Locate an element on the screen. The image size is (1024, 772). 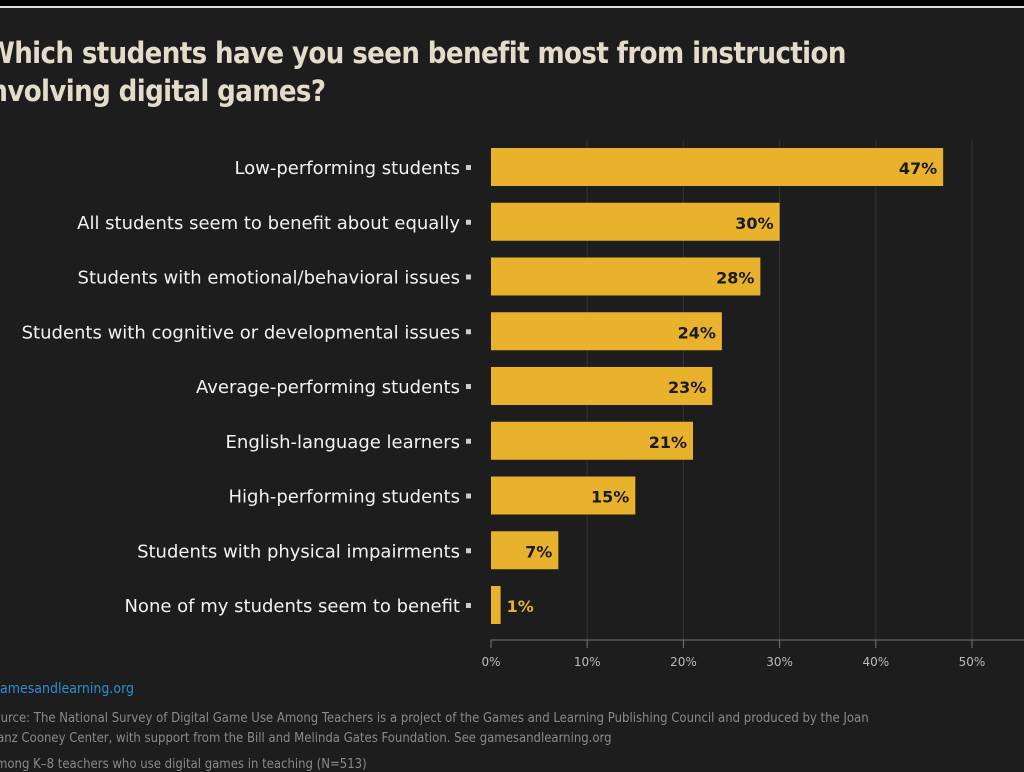
title-line-2: involving digital games? is located at coordinates (163, 91).